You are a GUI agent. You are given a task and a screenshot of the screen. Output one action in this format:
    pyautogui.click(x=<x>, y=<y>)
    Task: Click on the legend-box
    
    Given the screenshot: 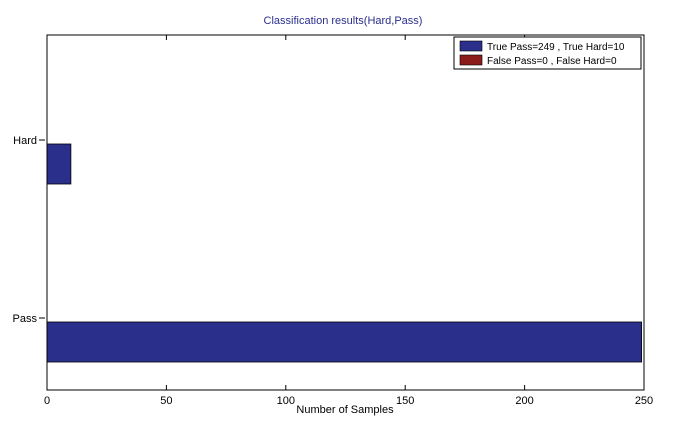 What is the action you would take?
    pyautogui.click(x=547, y=53)
    